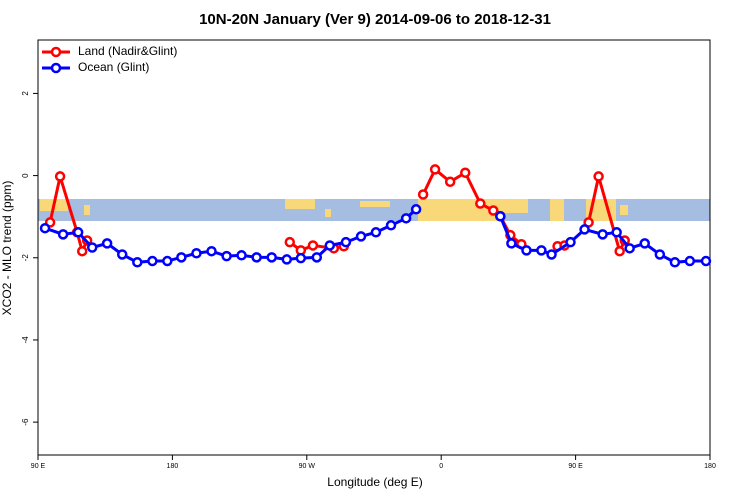 The image size is (750, 500). Describe the element at coordinates (7, 248) in the screenshot. I see `y-axis-label: XCO2 - MLO trend (ppm)` at that location.